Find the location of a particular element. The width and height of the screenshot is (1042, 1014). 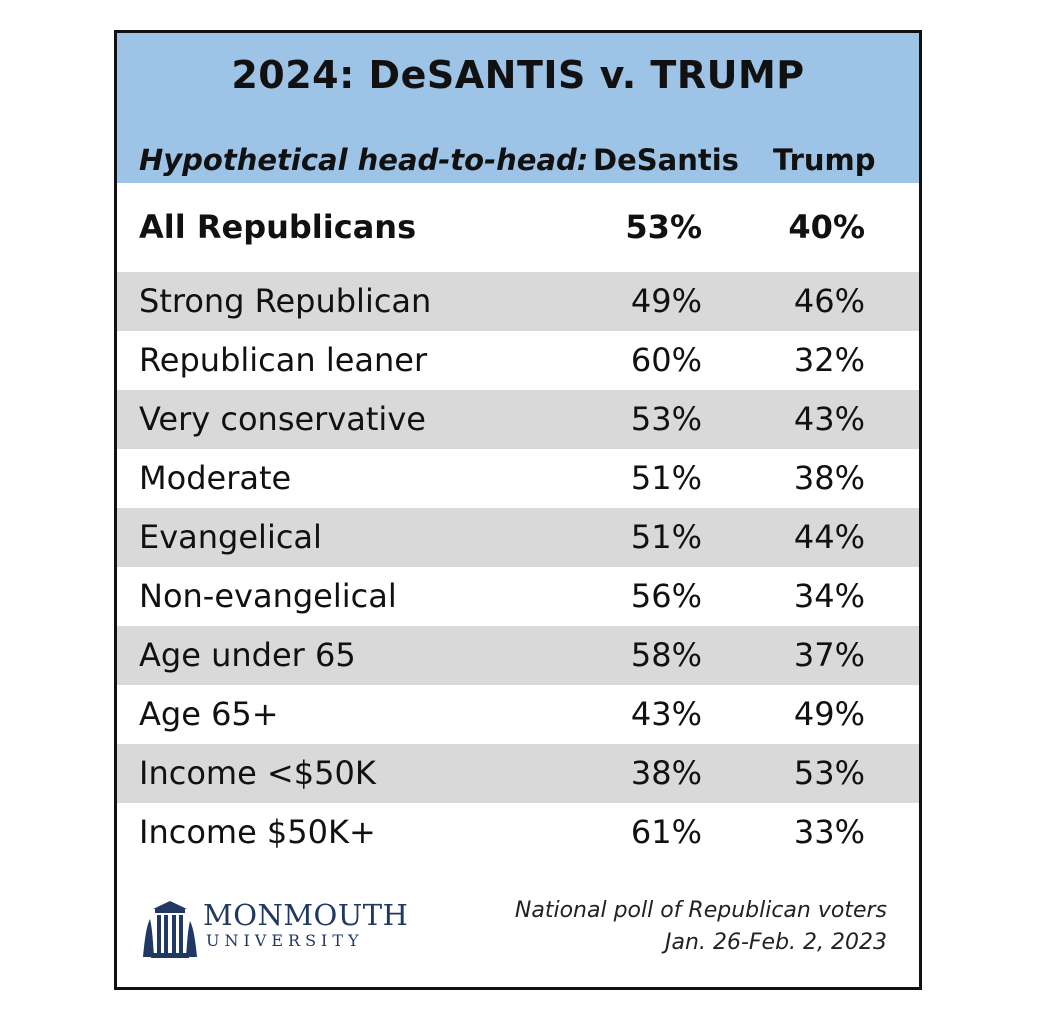

university-building-icon is located at coordinates (170, 929).